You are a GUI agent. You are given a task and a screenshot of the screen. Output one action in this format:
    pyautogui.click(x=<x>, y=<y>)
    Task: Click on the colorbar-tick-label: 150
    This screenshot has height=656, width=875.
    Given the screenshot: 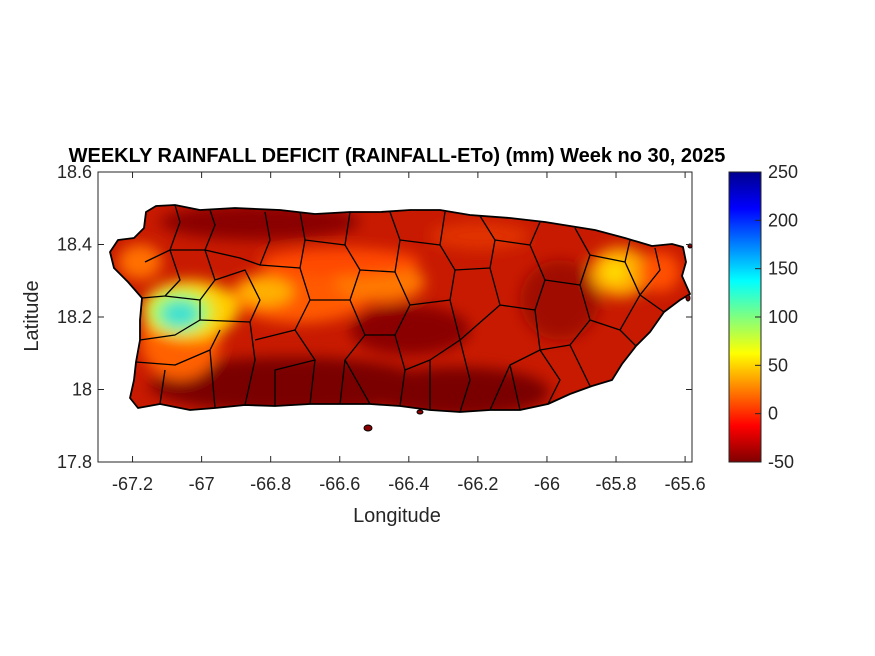 What is the action you would take?
    pyautogui.click(x=783, y=269)
    